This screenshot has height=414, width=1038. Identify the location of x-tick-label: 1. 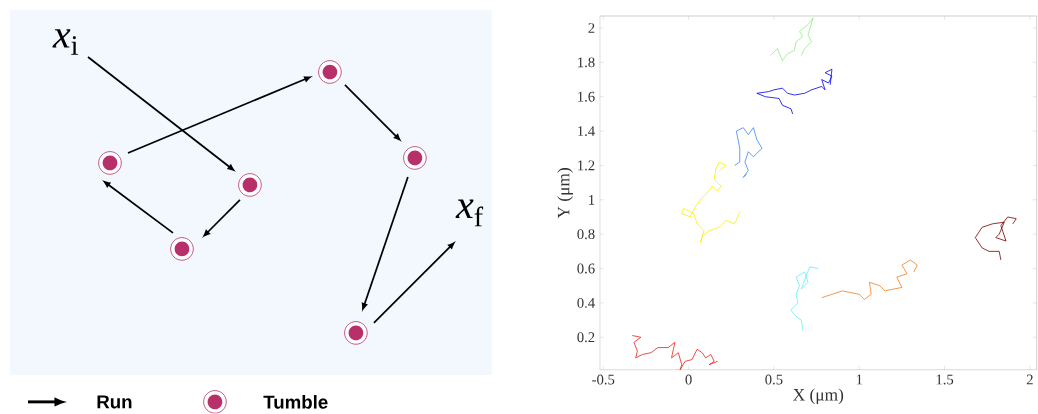
(859, 379).